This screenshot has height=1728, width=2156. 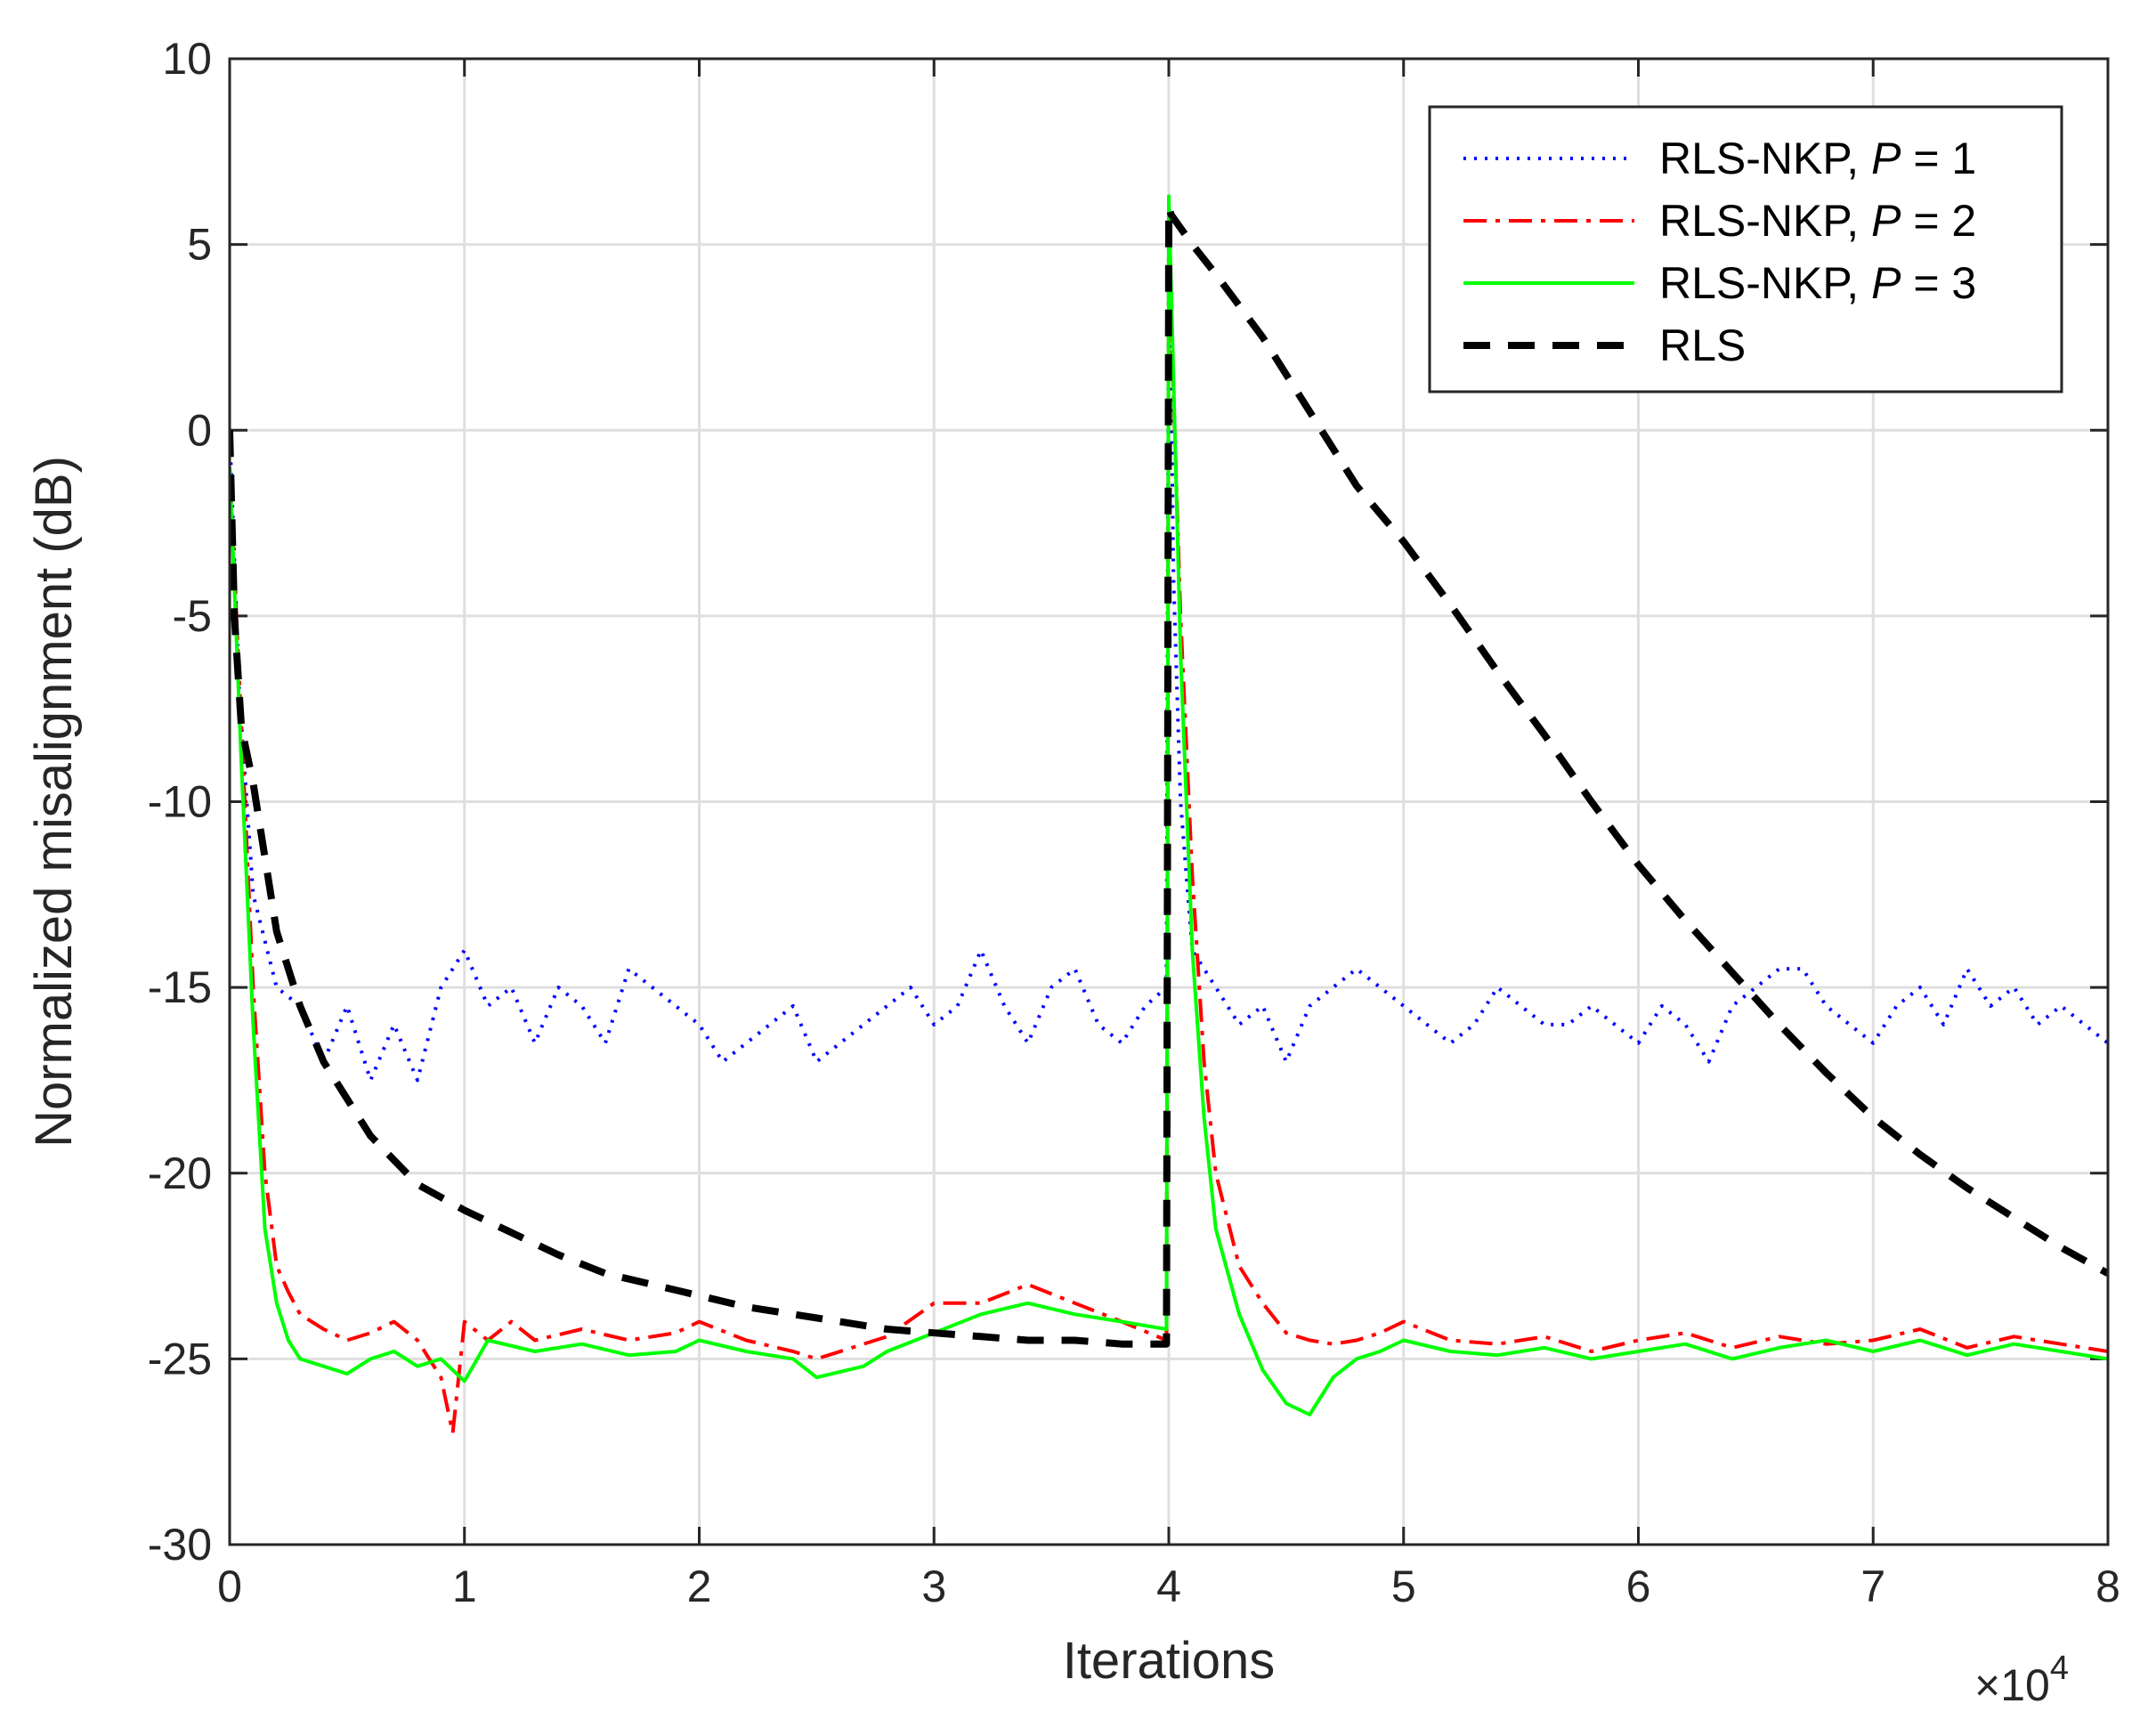 What do you see at coordinates (180, 802) in the screenshot?
I see `y-tick-label: -10` at bounding box center [180, 802].